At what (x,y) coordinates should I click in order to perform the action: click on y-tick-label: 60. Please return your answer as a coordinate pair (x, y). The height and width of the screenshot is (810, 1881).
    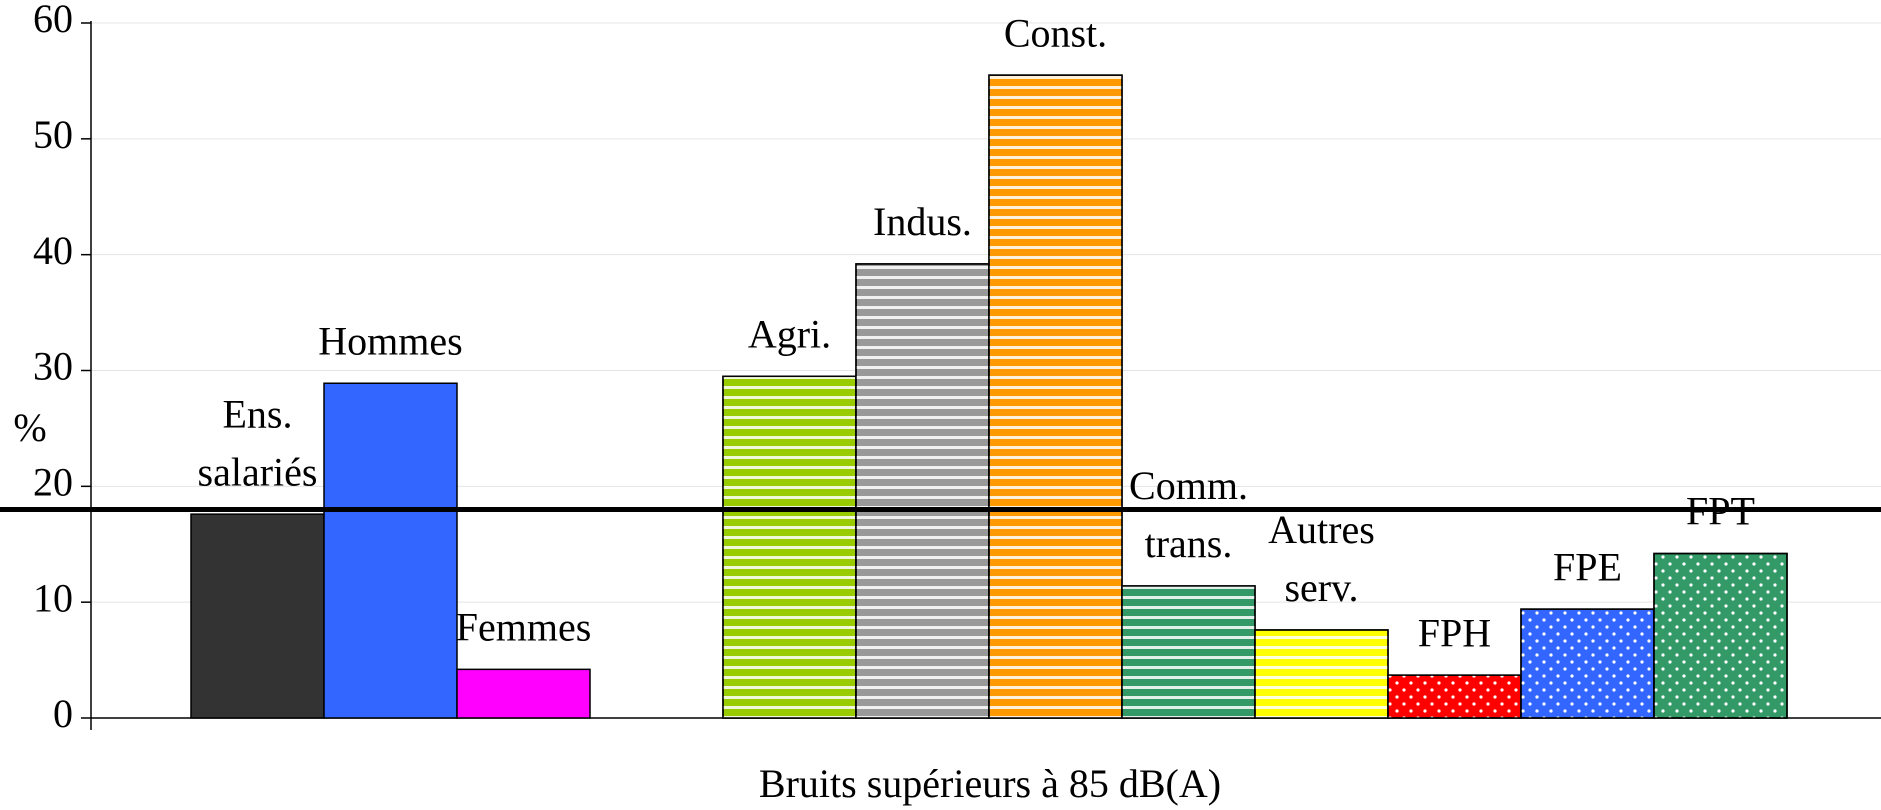
    Looking at the image, I should click on (53, 20).